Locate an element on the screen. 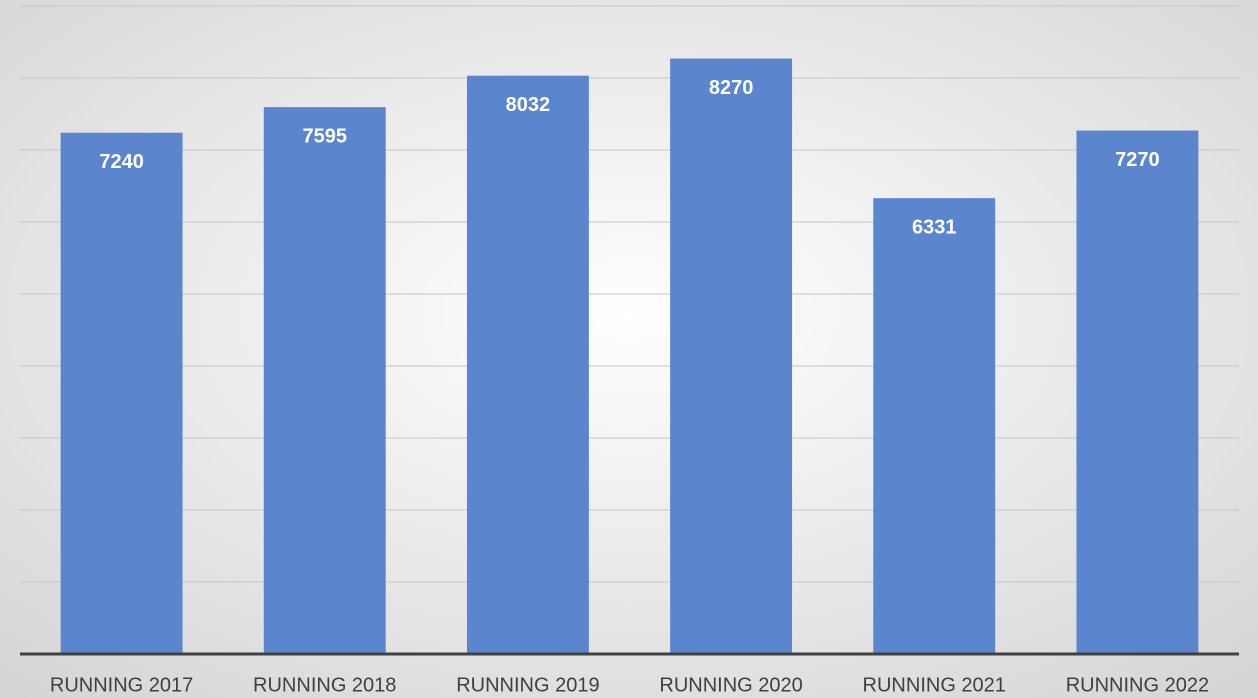 This screenshot has width=1258, height=698. x-tick-label: RUNNING 2018 is located at coordinates (324, 685).